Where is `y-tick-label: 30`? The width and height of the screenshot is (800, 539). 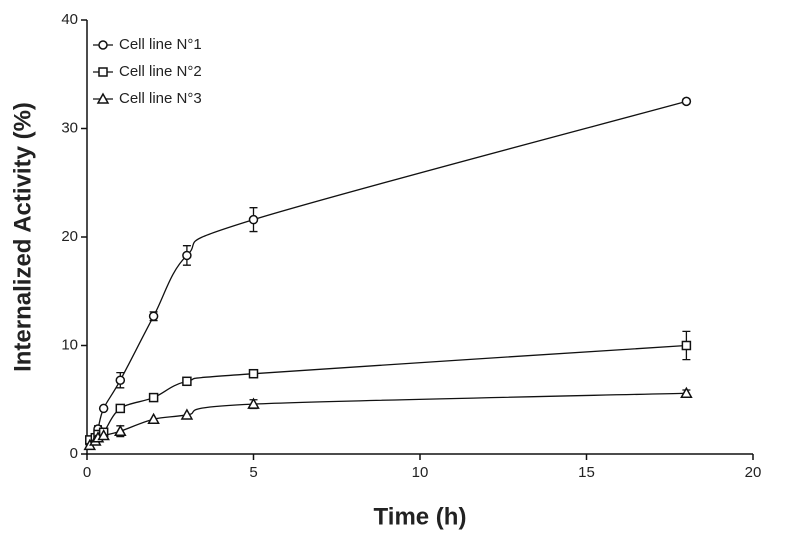 y-tick-label: 30 is located at coordinates (69, 127).